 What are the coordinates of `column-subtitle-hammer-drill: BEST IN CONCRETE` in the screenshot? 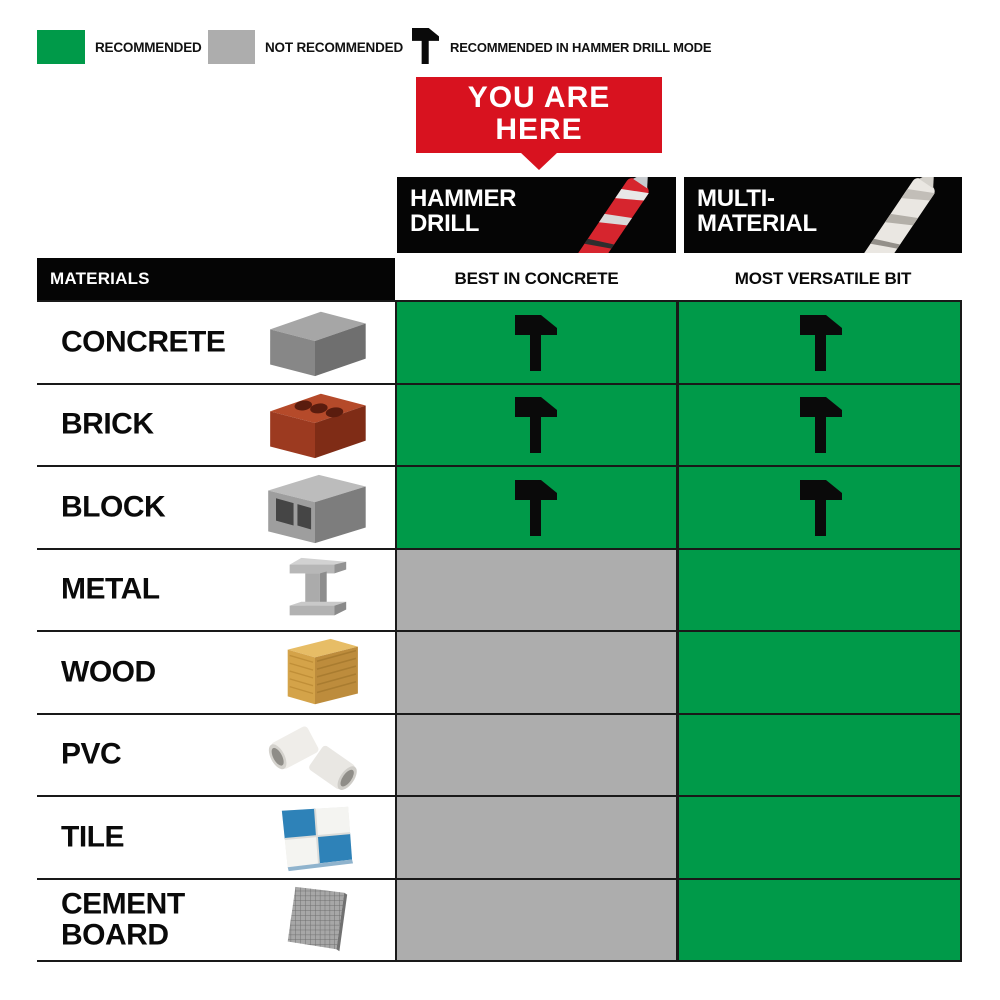 It's located at (536, 279).